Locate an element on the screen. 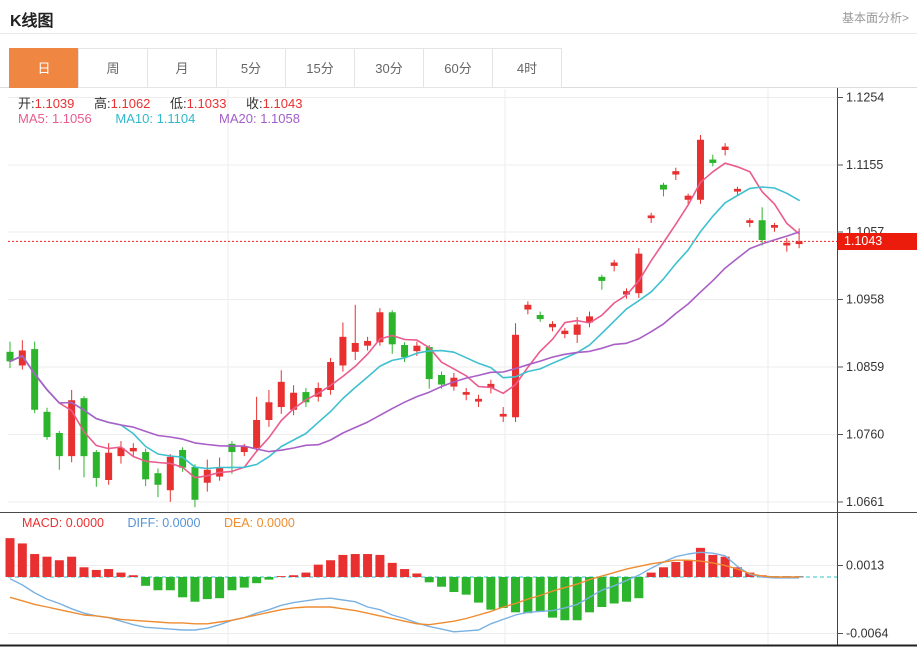 The width and height of the screenshot is (917, 647). svg-text: -0.0064 is located at coordinates (867, 634).